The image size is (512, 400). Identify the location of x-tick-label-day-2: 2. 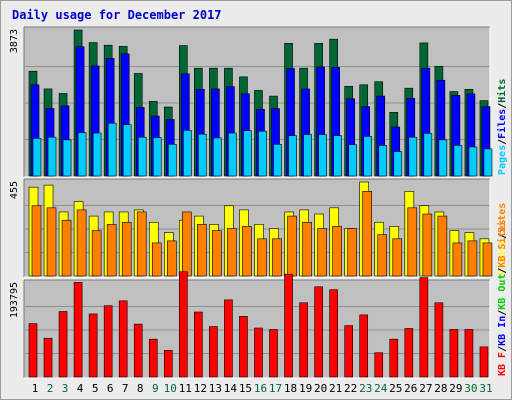
(50, 388).